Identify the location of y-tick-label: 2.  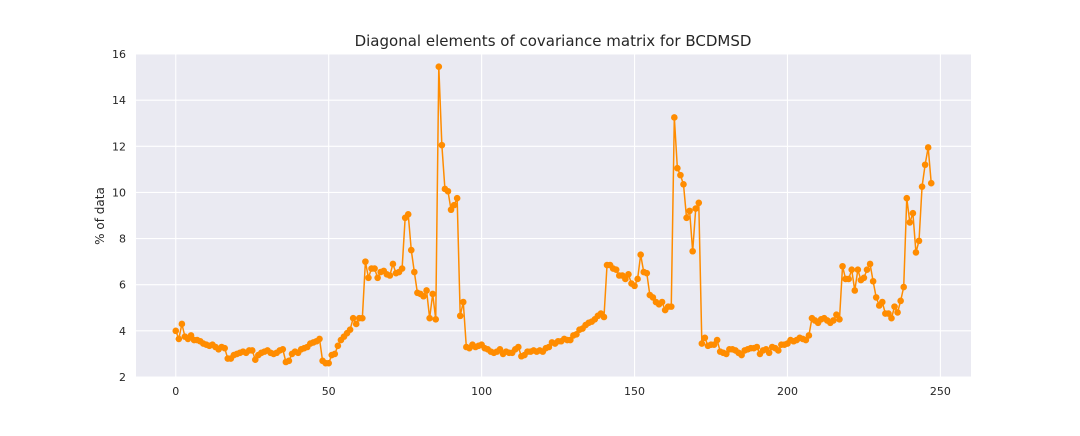
(122, 377).